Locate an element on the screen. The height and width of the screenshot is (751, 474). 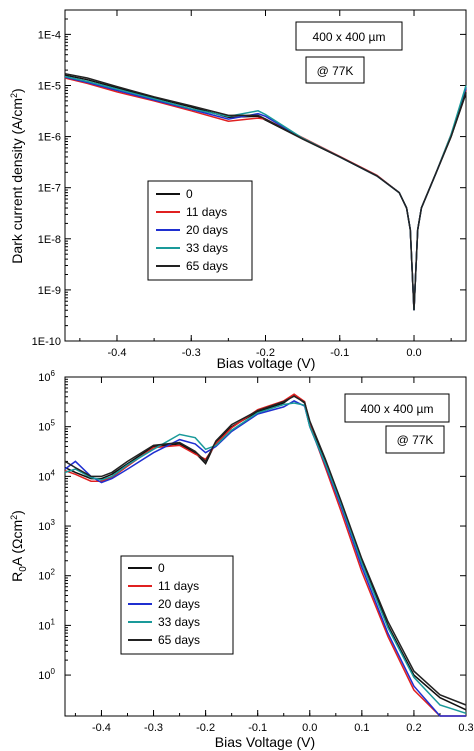
x-tick-label: 0.3 is located at coordinates (465, 728).